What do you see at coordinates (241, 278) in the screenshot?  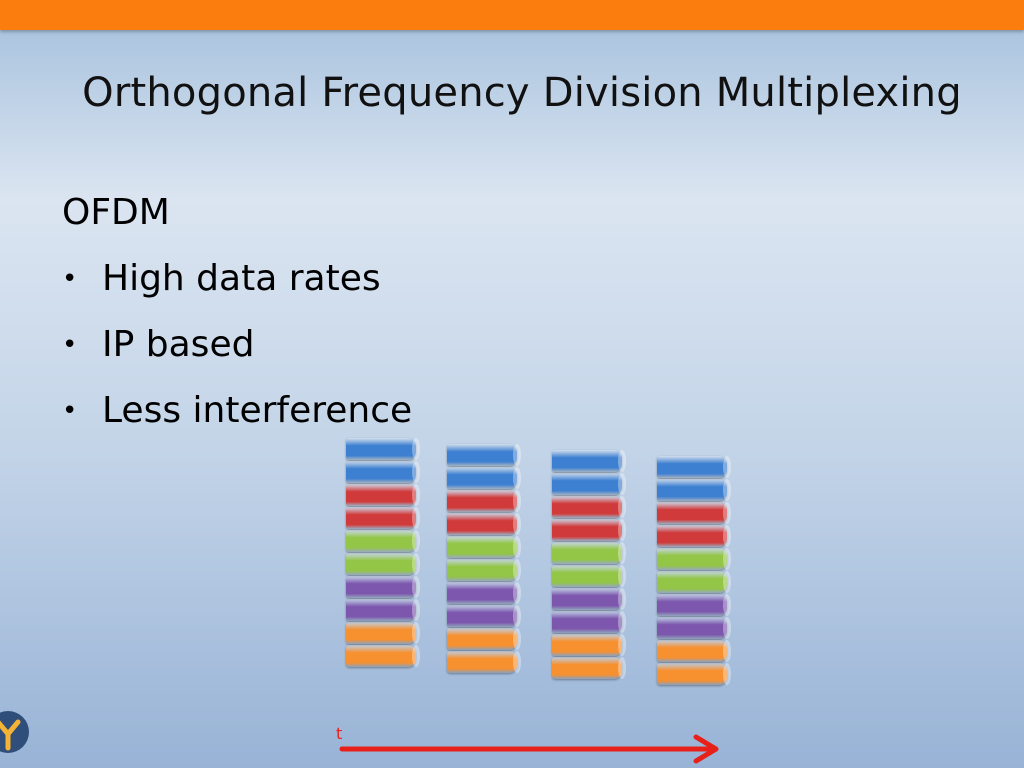 I see `bullet-text: High data rates` at bounding box center [241, 278].